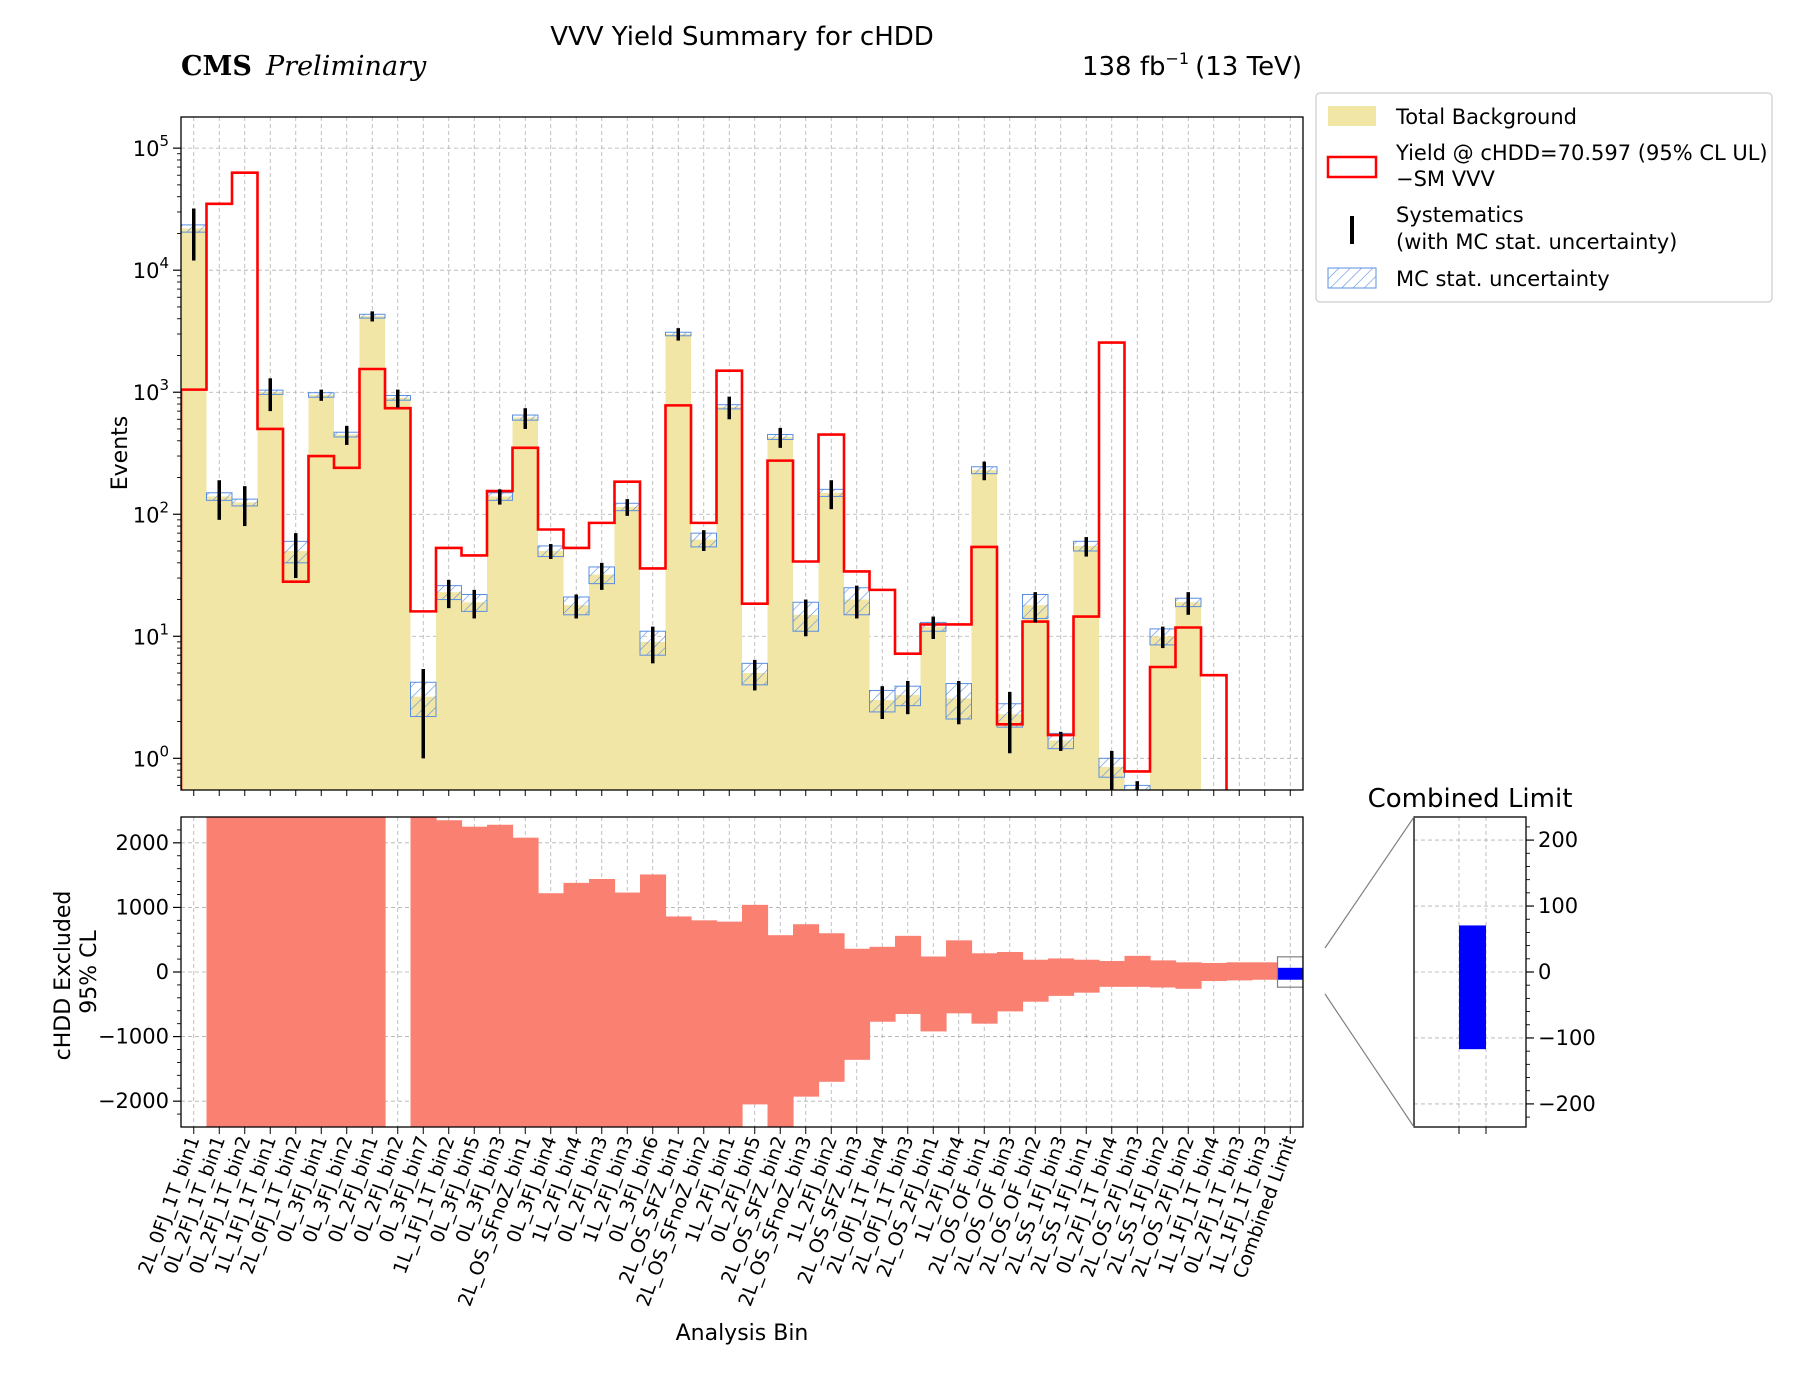 Image resolution: width=1800 pixels, height=1400 pixels. What do you see at coordinates (151, 634) in the screenshot?
I see `top-y-tick-label: 10¹` at bounding box center [151, 634].